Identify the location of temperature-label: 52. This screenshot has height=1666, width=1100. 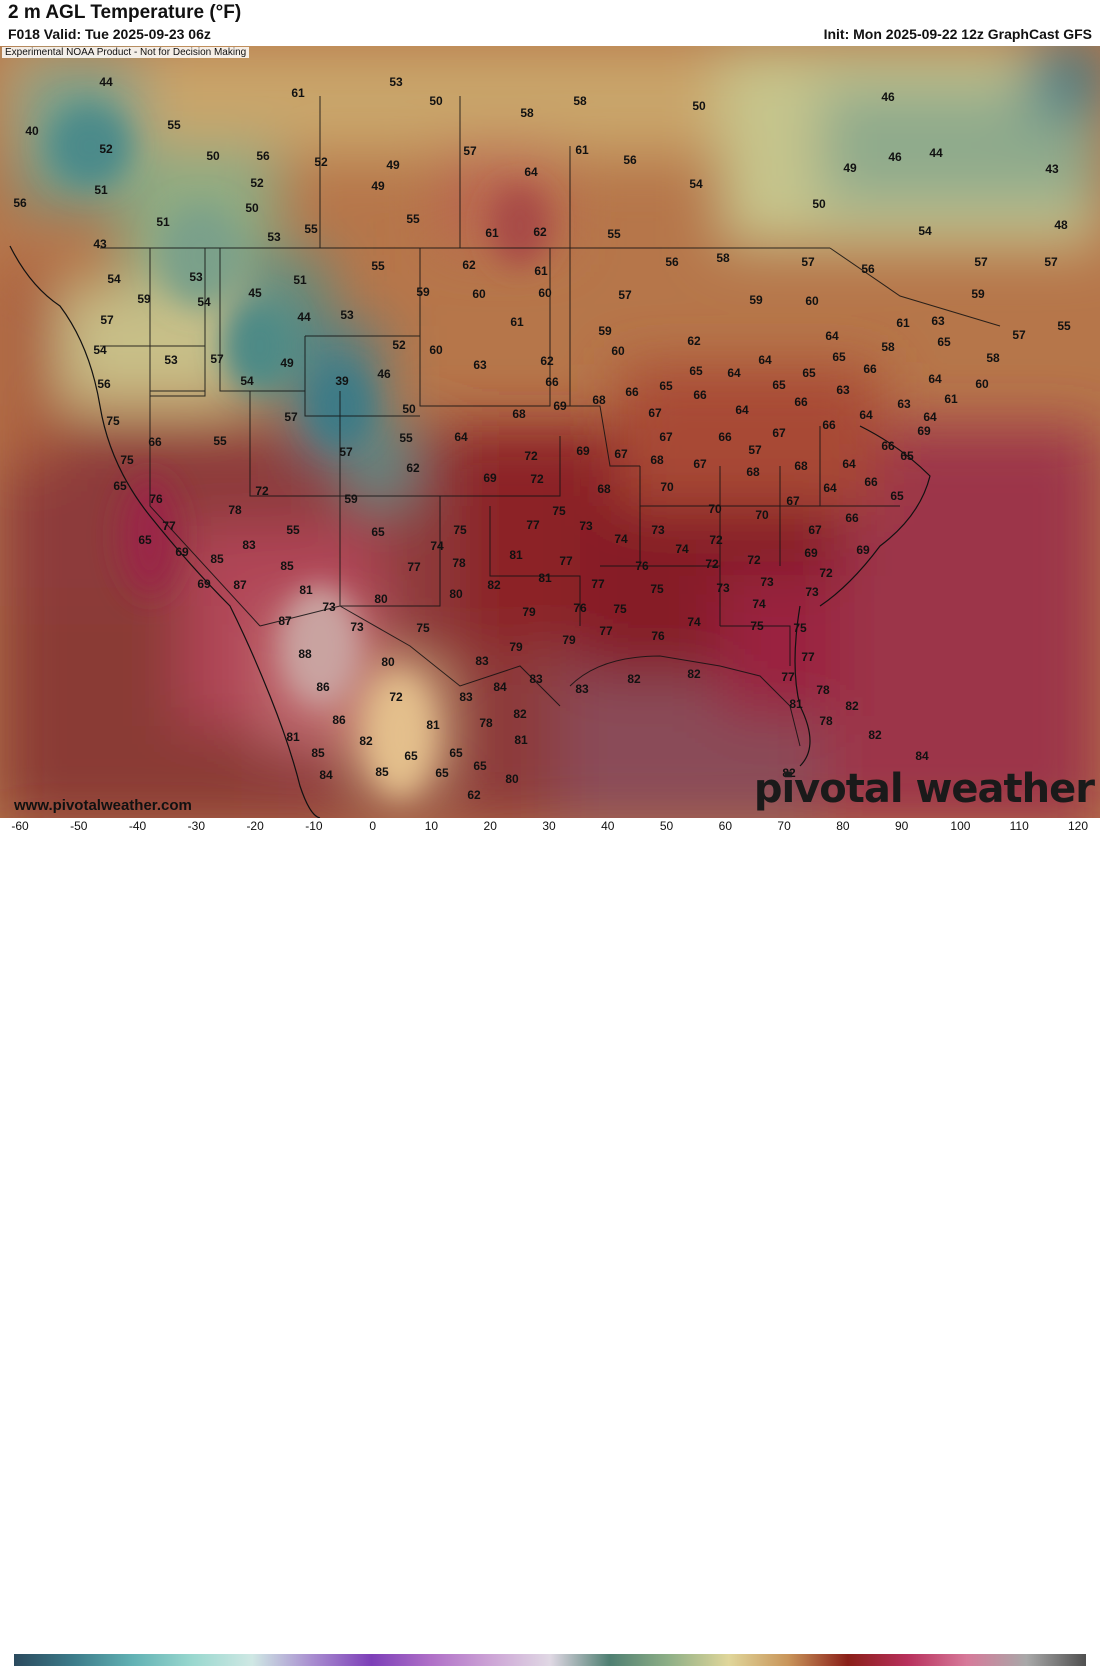
(106, 149).